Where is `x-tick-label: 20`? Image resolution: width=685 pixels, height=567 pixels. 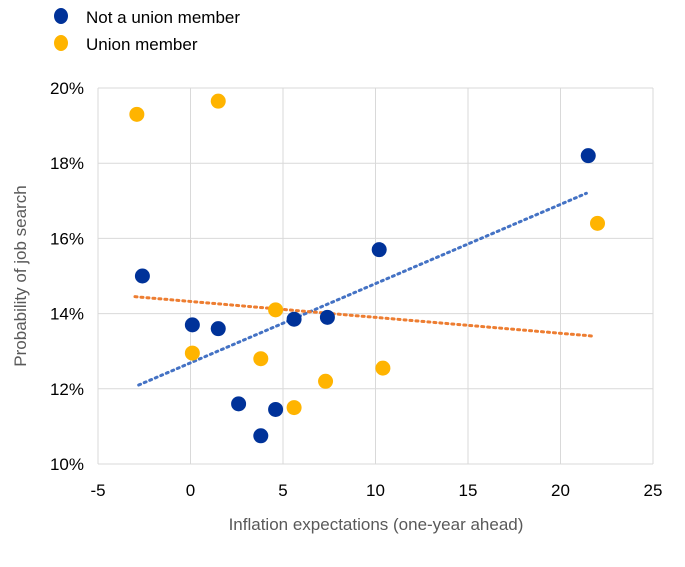
x-tick-label: 20 is located at coordinates (560, 490).